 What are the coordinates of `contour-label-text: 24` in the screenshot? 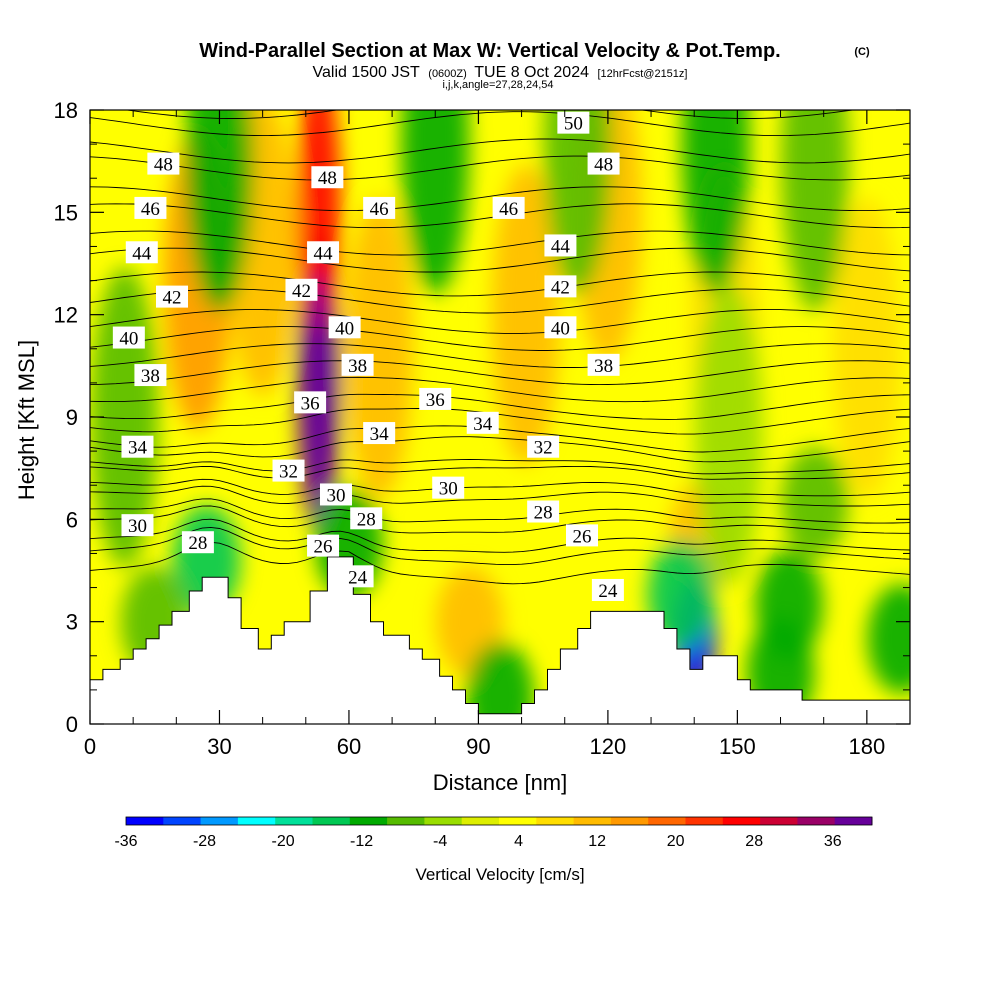 It's located at (608, 591).